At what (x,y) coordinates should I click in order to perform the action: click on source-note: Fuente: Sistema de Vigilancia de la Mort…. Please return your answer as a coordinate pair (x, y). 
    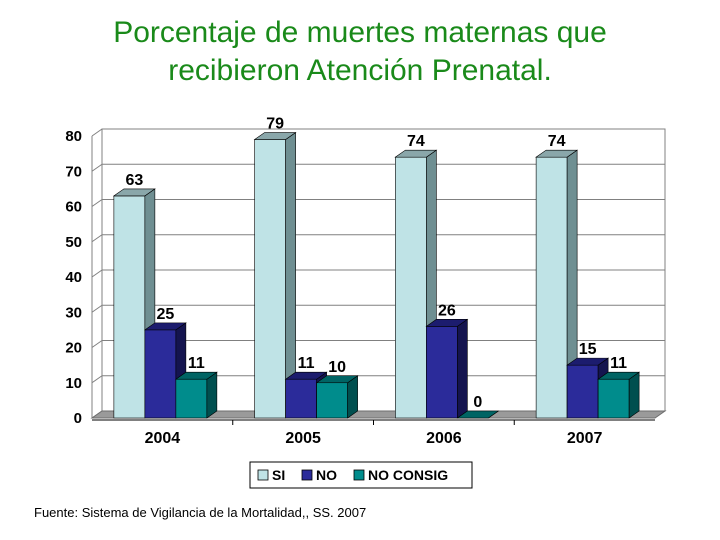
    Looking at the image, I should click on (200, 512).